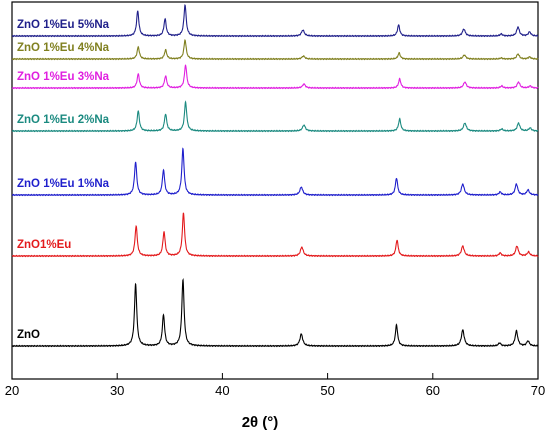 The width and height of the screenshot is (550, 442). Describe the element at coordinates (117, 390) in the screenshot. I see `x-tick-label-30: 30` at that location.